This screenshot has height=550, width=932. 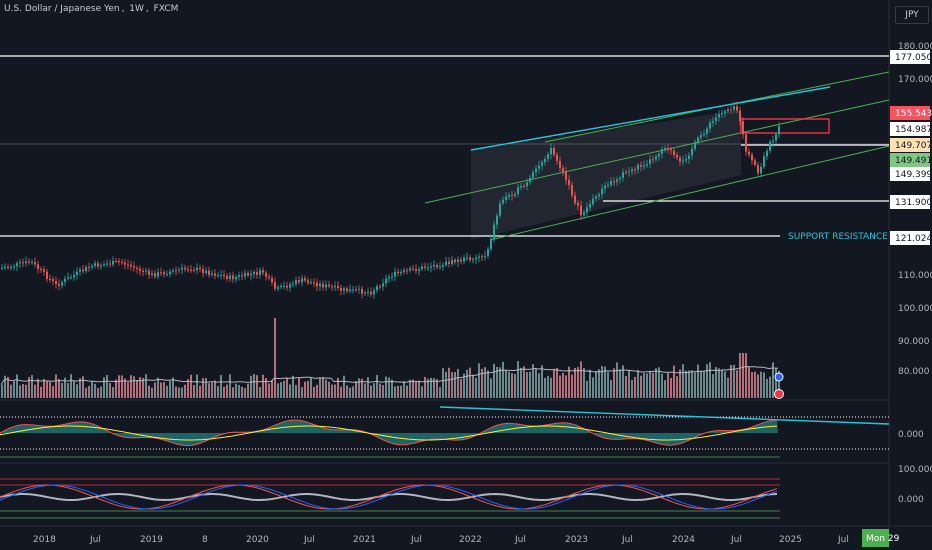 What do you see at coordinates (779, 394) in the screenshot?
I see `alert-marker-icon` at bounding box center [779, 394].